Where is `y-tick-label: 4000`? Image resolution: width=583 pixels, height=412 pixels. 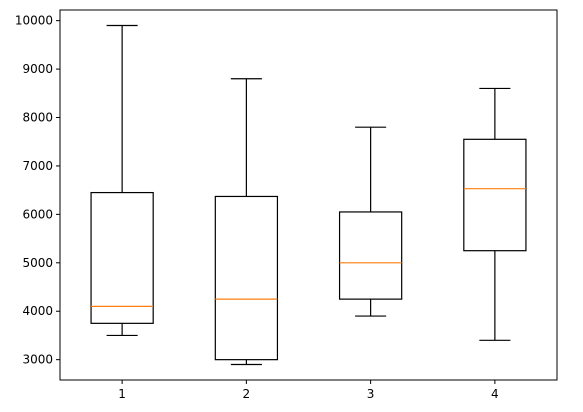
y-tick-label: 4000 is located at coordinates (37, 311).